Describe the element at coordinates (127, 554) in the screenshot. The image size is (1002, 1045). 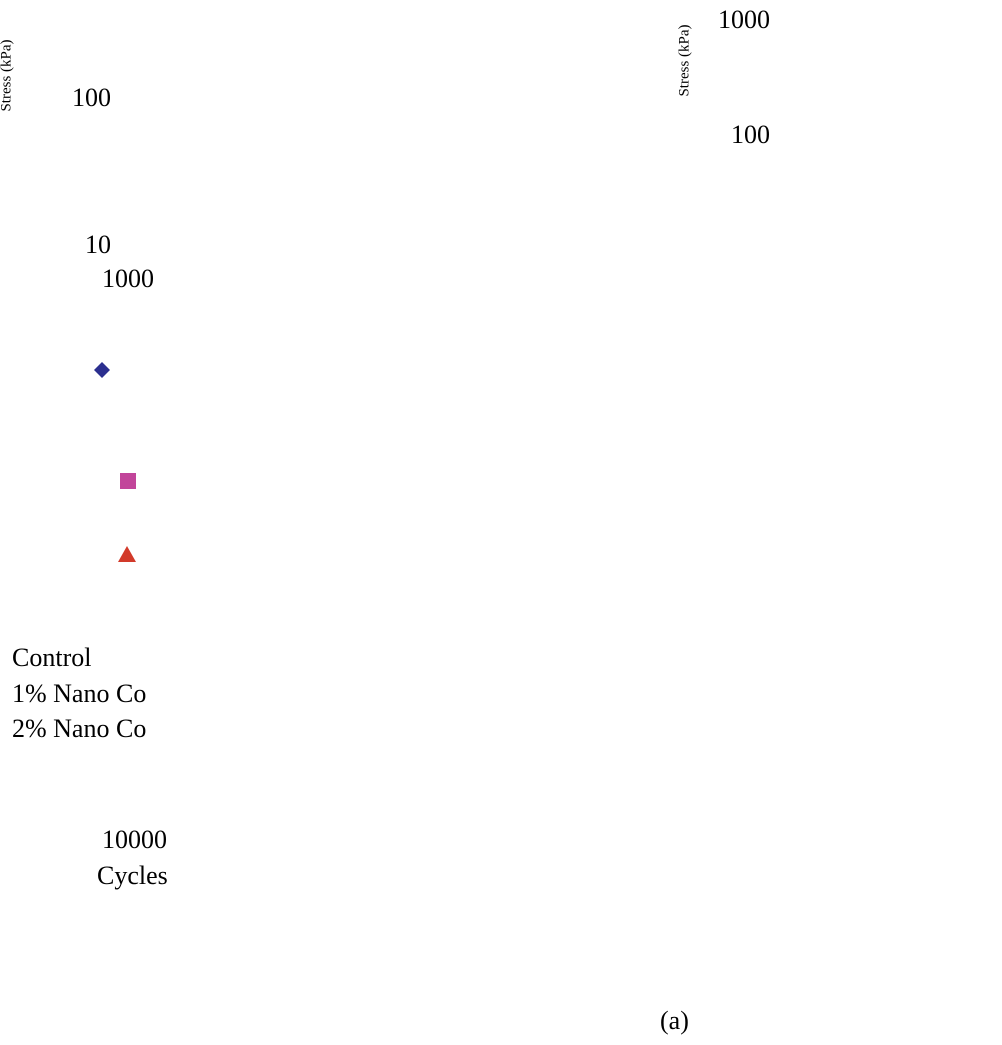
I see `legend-marker-2pct-triangle` at that location.